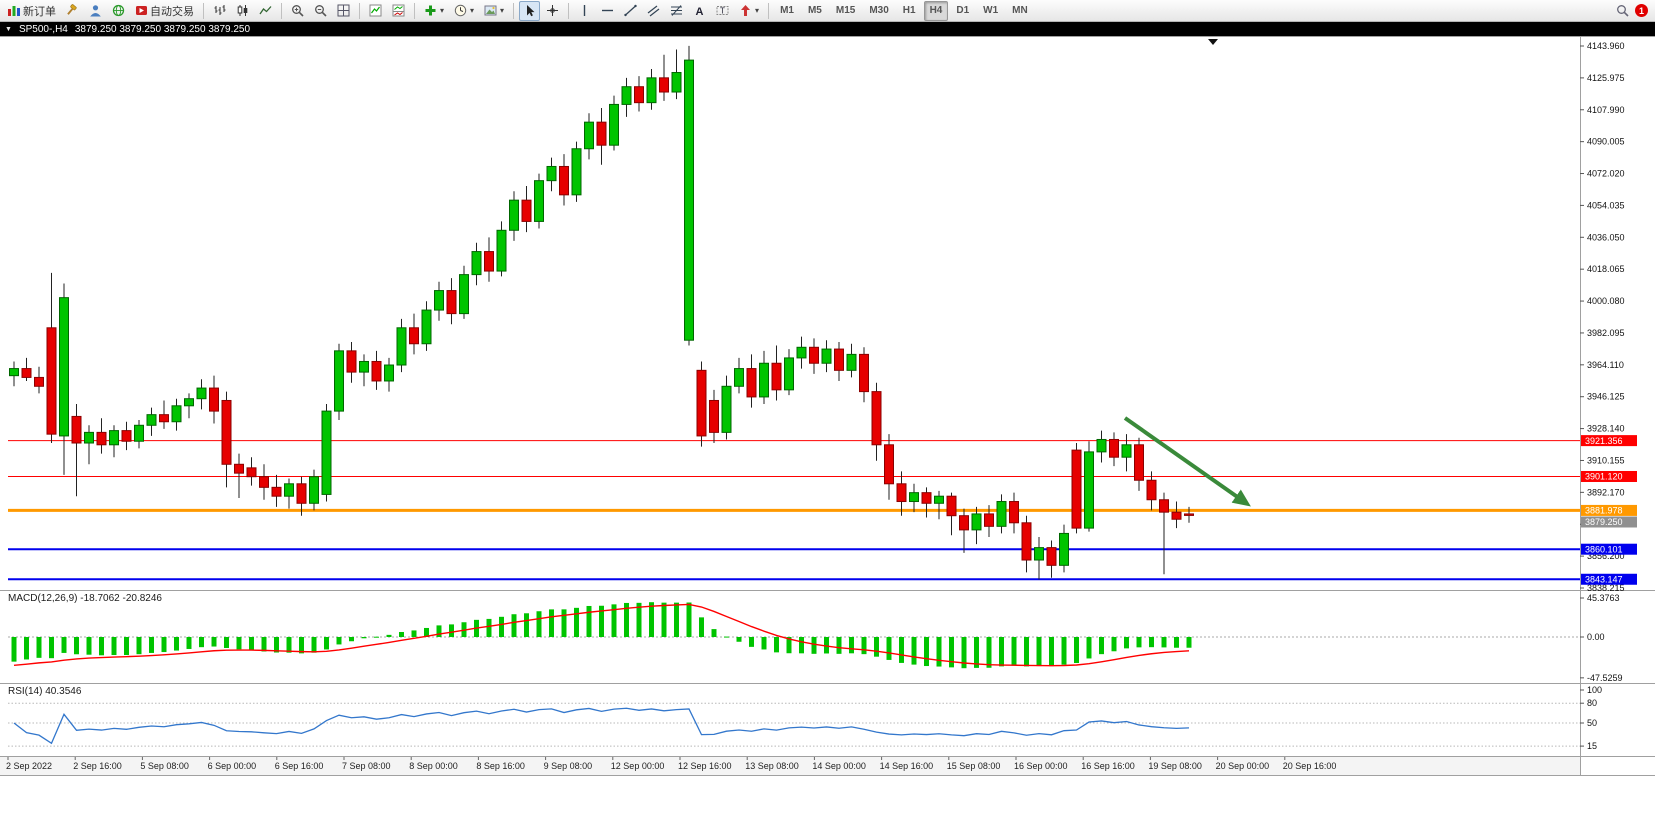 The width and height of the screenshot is (1655, 822). What do you see at coordinates (1108, 766) in the screenshot?
I see `svg-text: 16 Sep 16:00` at bounding box center [1108, 766].